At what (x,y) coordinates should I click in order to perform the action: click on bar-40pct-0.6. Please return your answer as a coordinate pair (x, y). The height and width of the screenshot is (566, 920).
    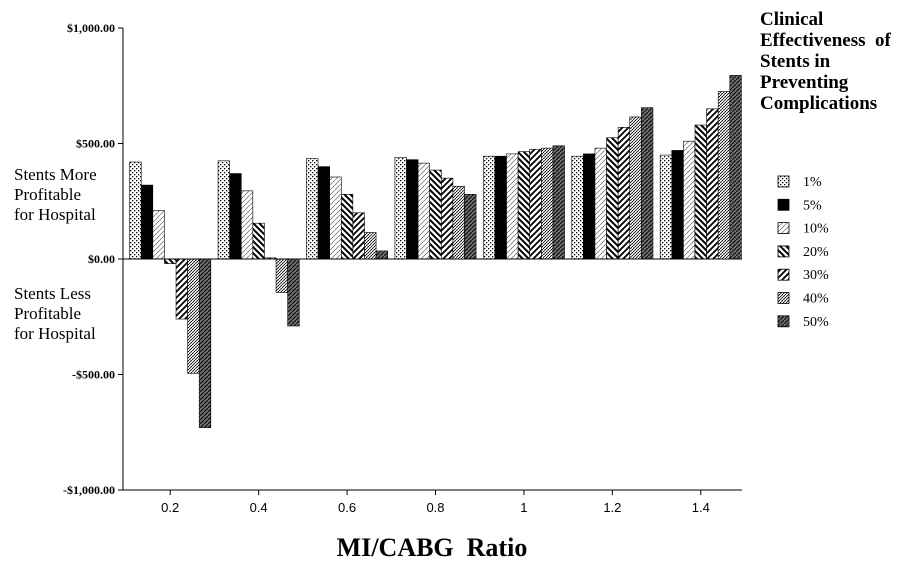
    Looking at the image, I should click on (370, 246).